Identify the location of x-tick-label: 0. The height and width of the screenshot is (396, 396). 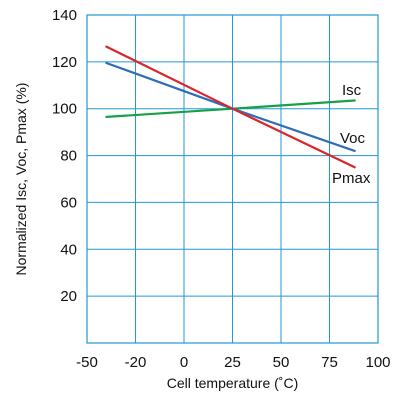
(184, 362).